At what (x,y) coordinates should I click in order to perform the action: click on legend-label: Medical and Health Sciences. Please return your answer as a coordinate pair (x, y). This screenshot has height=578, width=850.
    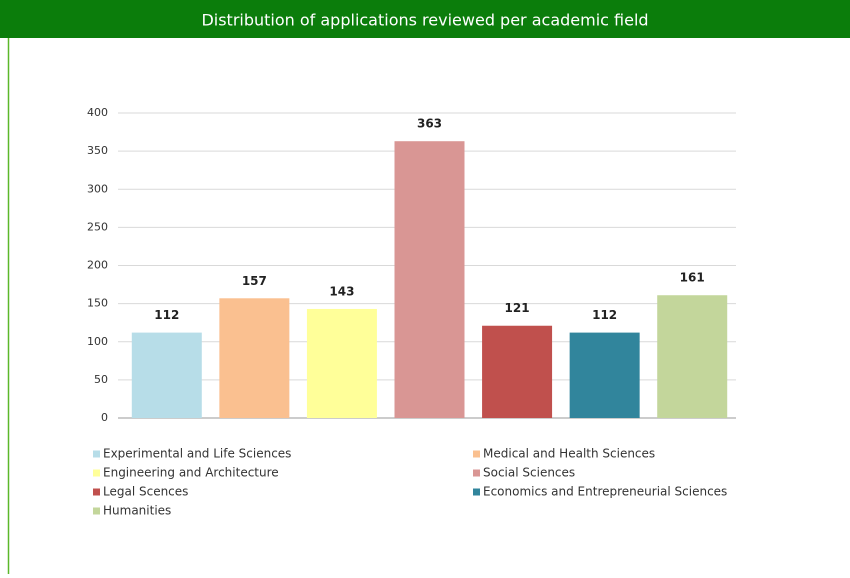
    Looking at the image, I should click on (569, 454).